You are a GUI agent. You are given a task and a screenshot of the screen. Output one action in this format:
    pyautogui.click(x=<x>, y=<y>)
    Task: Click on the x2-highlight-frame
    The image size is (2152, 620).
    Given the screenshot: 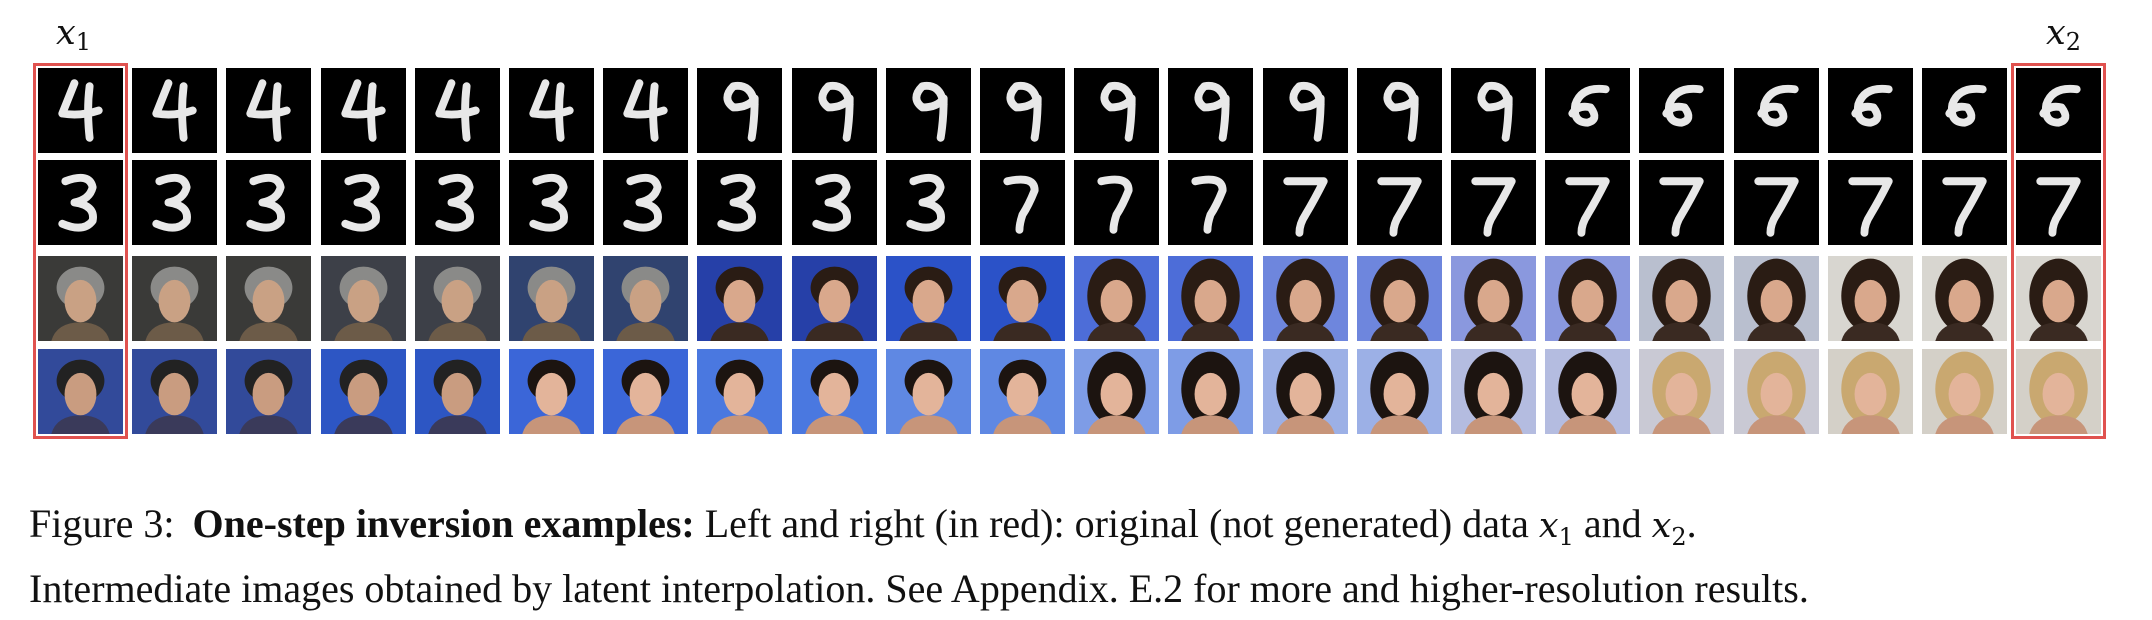 What is the action you would take?
    pyautogui.click(x=2059, y=251)
    